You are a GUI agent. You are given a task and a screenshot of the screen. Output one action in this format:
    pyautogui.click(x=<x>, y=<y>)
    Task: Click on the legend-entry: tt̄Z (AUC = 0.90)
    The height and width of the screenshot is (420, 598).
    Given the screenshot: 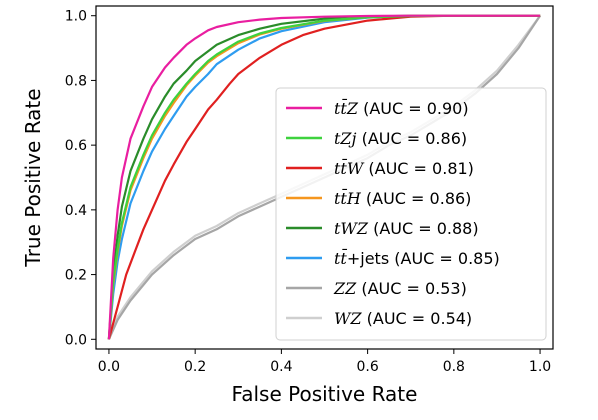 What is the action you would take?
    pyautogui.click(x=401, y=107)
    